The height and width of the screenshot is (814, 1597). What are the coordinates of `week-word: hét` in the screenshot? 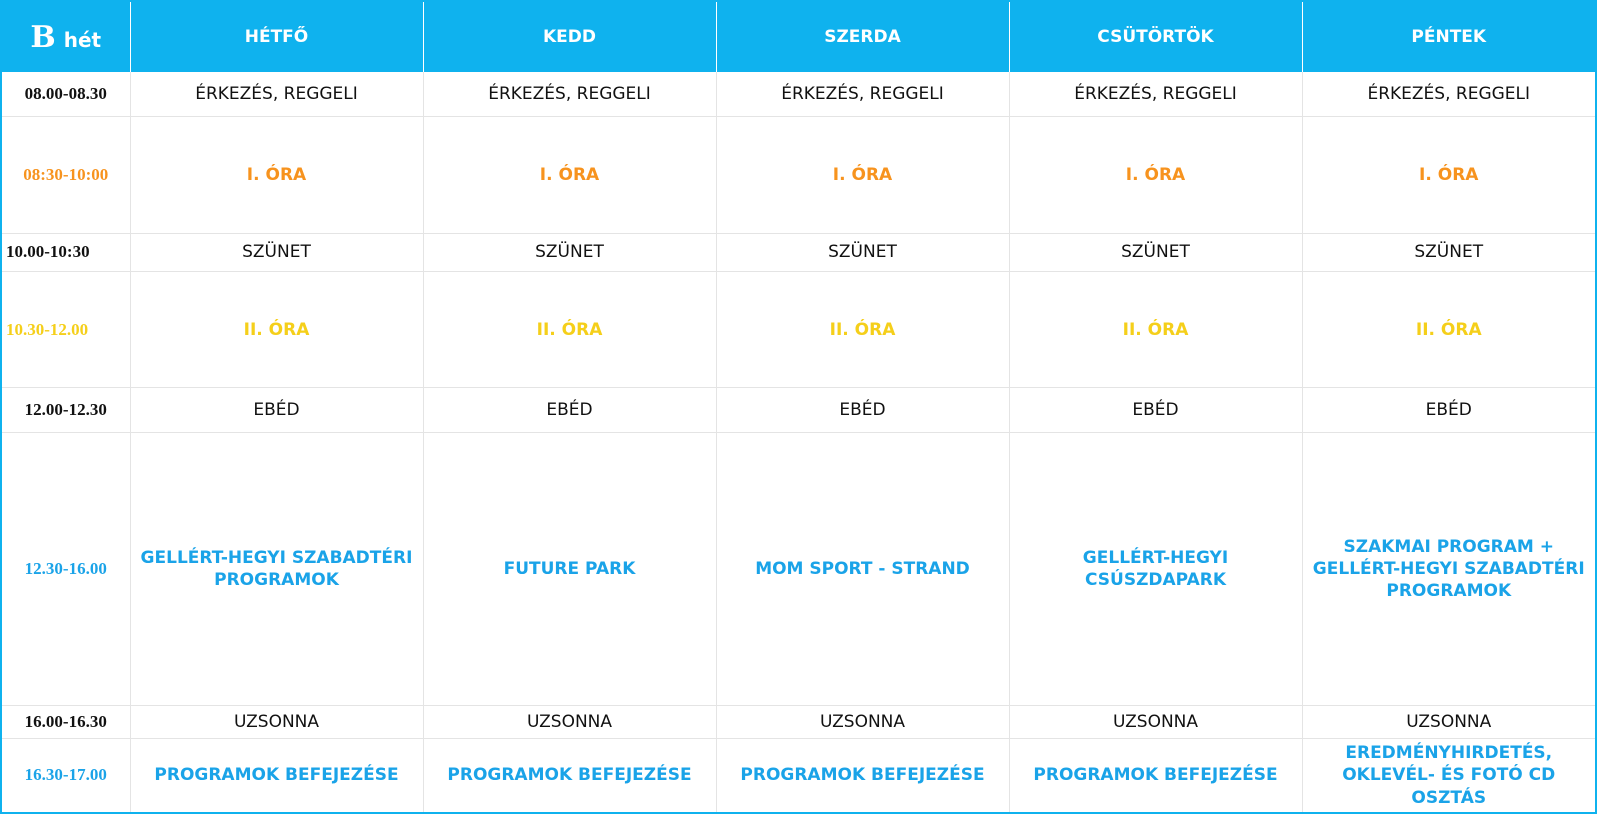 It's located at (82, 39).